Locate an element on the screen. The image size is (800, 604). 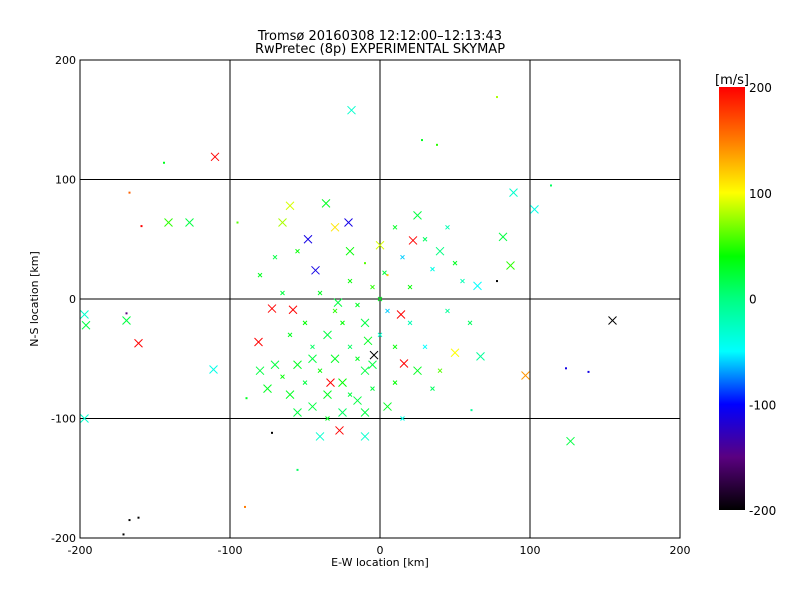
x-tick-label: 100 is located at coordinates (530, 550).